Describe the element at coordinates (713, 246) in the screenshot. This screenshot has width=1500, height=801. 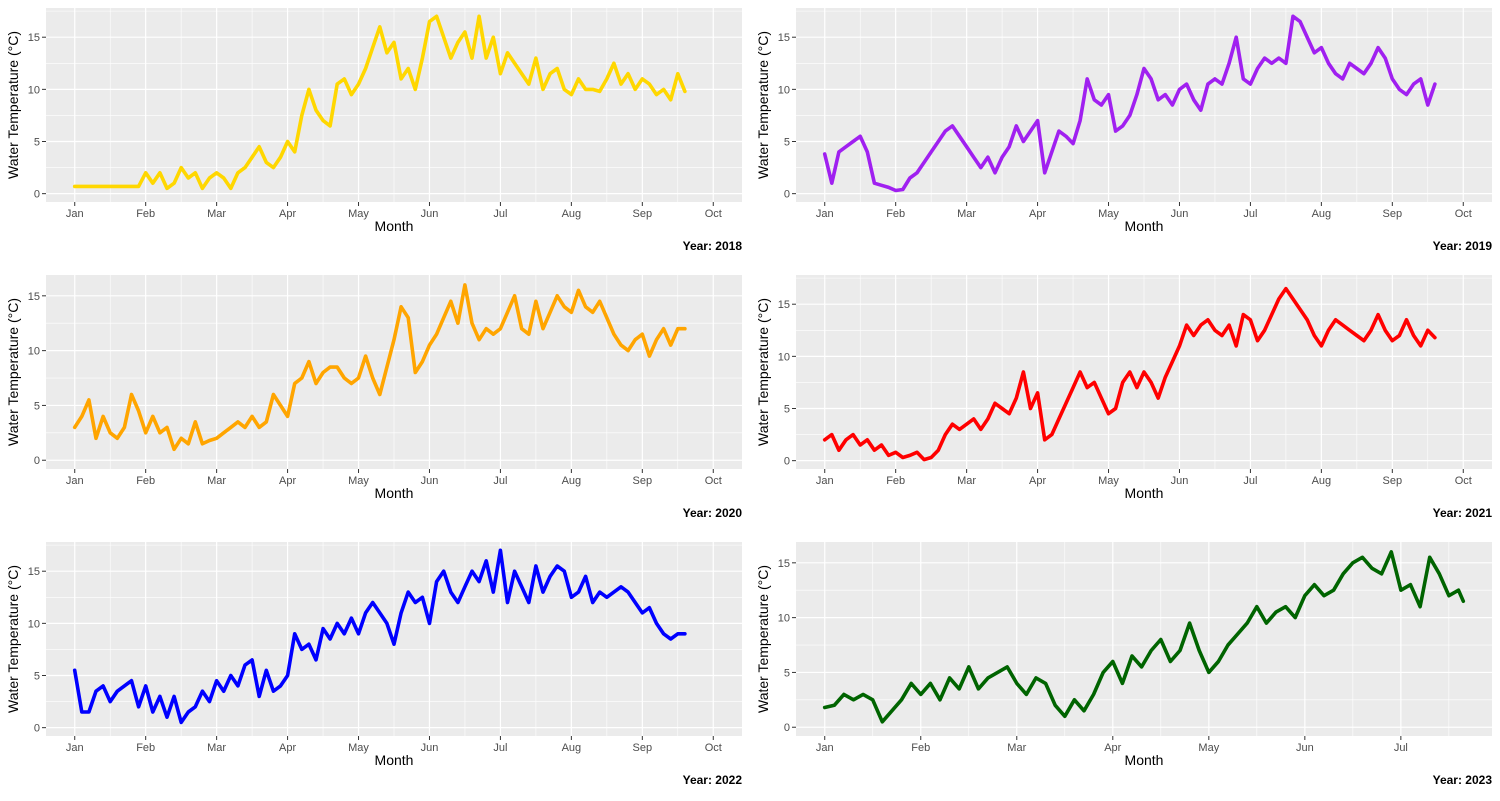
I see `chart-caption: Year: 2018` at that location.